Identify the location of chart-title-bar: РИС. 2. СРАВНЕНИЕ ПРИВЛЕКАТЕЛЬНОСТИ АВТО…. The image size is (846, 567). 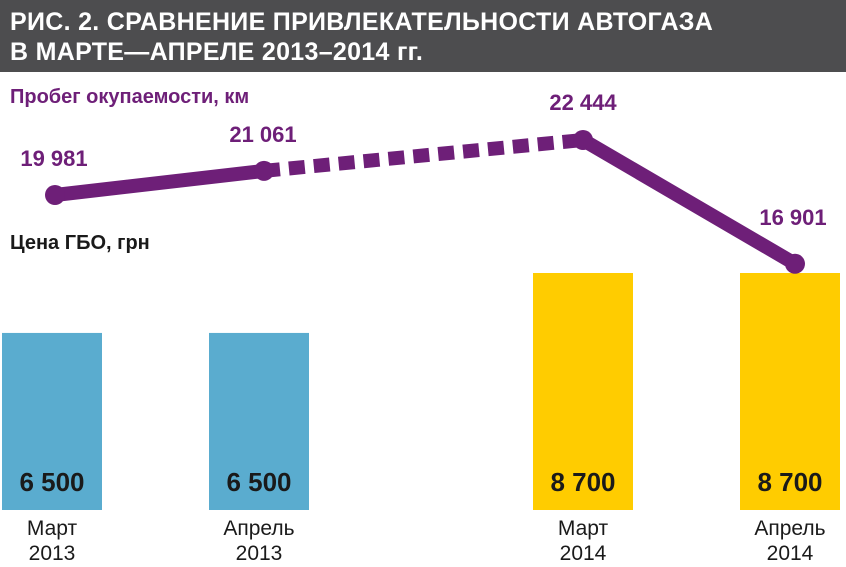
(423, 36).